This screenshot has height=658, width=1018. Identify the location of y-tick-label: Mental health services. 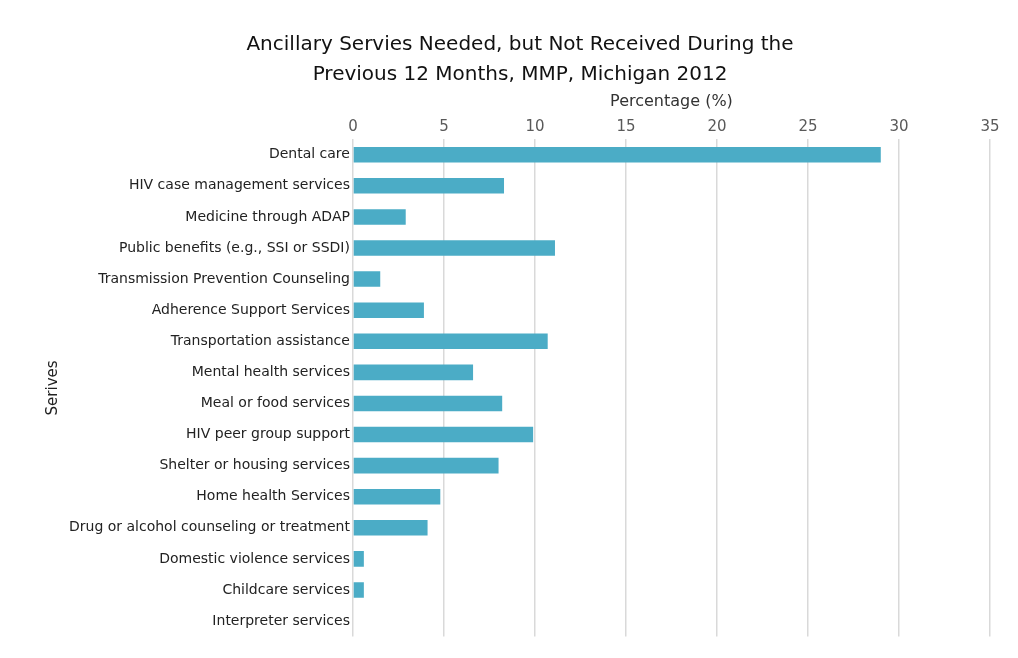
(270, 371).